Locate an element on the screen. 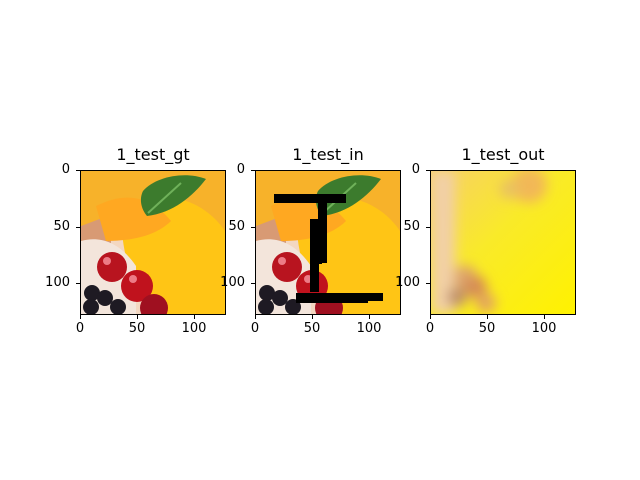 The height and width of the screenshot is (480, 640). masked-input-image is located at coordinates (328, 242).